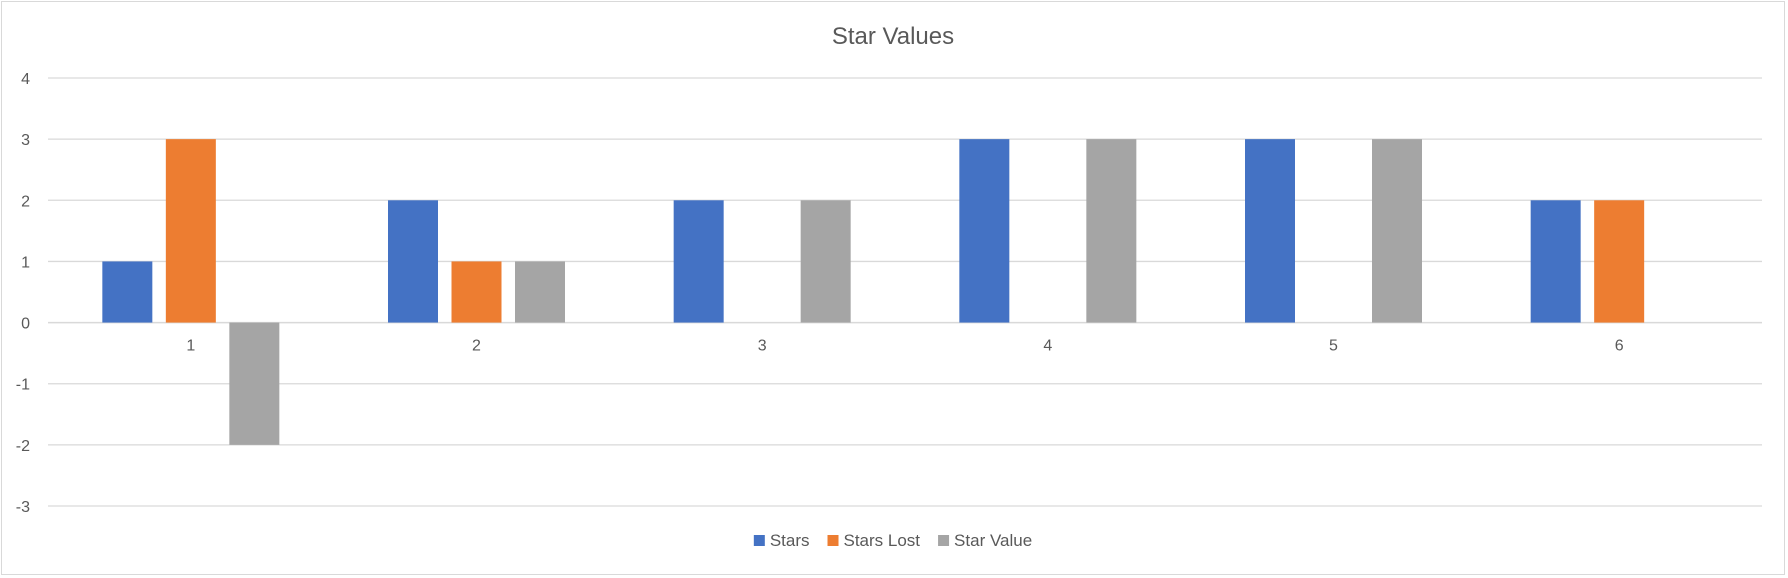  Describe the element at coordinates (476, 346) in the screenshot. I see `x-tick-label: 2` at that location.